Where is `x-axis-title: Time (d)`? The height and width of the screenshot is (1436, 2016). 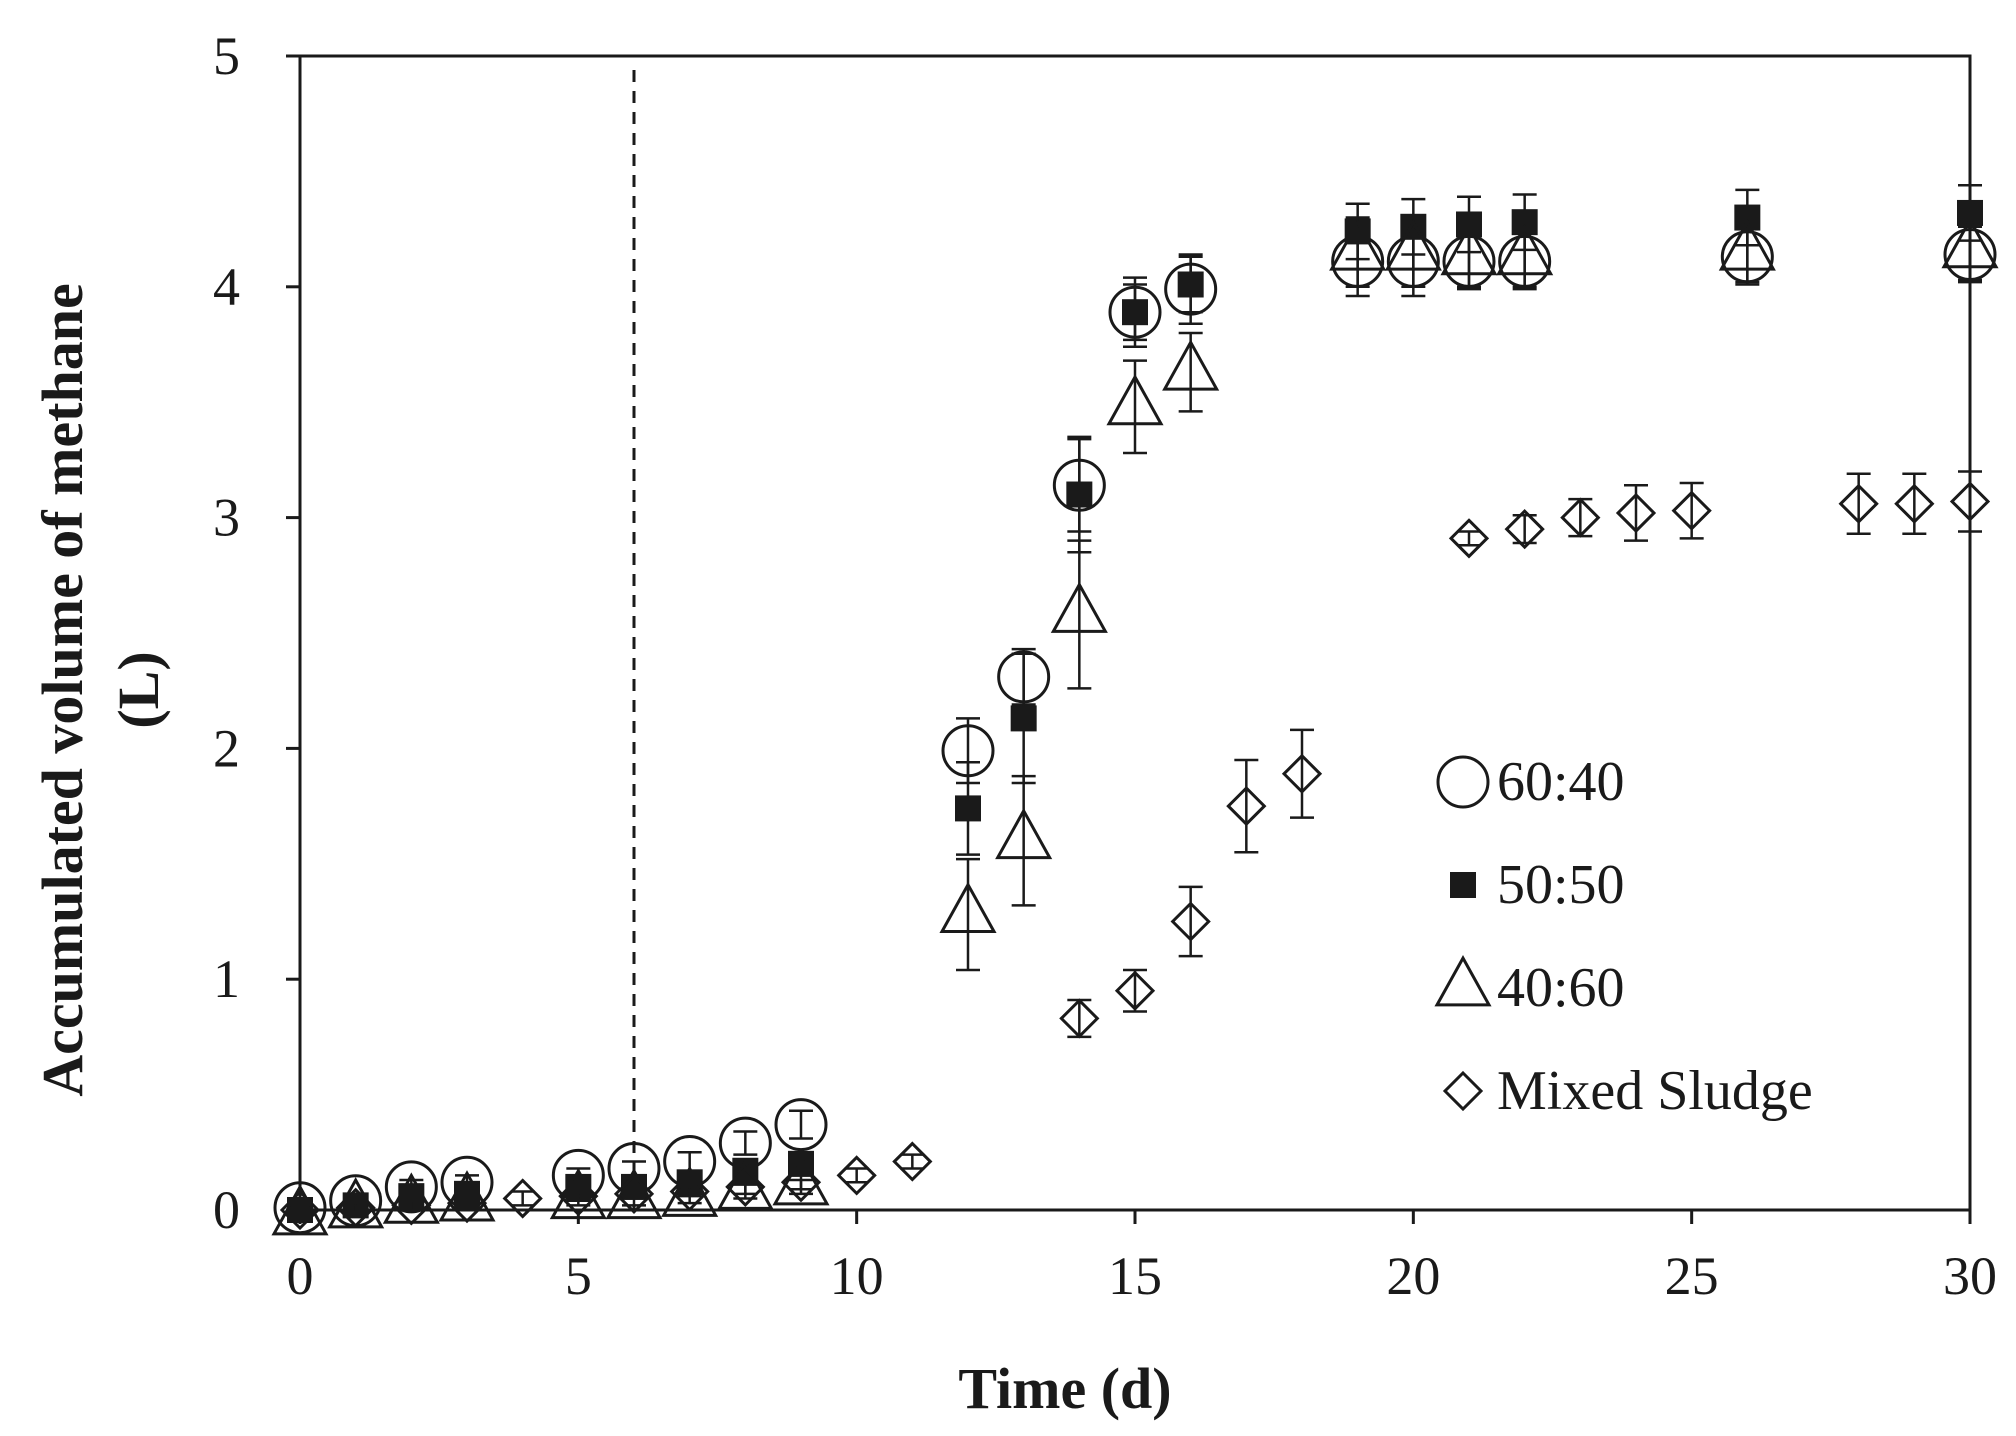
x-axis-title: Time (d) is located at coordinates (1064, 1388).